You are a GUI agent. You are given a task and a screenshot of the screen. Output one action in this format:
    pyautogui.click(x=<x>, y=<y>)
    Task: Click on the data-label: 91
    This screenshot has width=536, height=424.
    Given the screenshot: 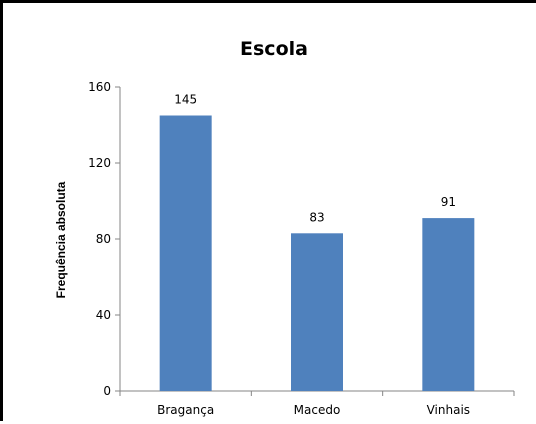 What is the action you would take?
    pyautogui.click(x=448, y=202)
    